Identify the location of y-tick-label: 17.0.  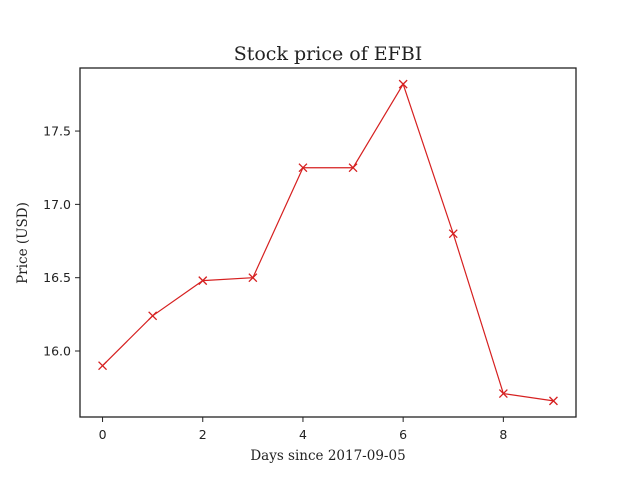
(57, 204).